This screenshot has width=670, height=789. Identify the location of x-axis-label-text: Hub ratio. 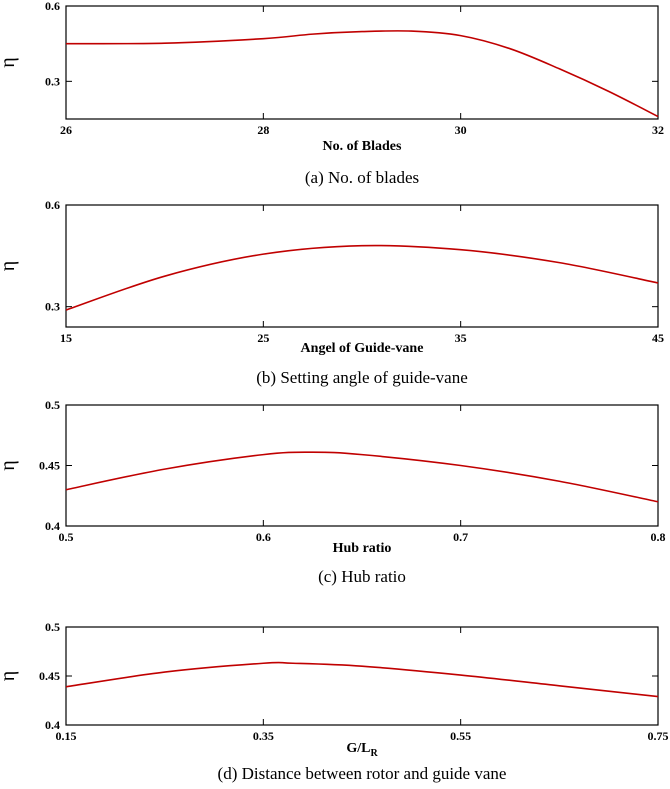
(362, 548).